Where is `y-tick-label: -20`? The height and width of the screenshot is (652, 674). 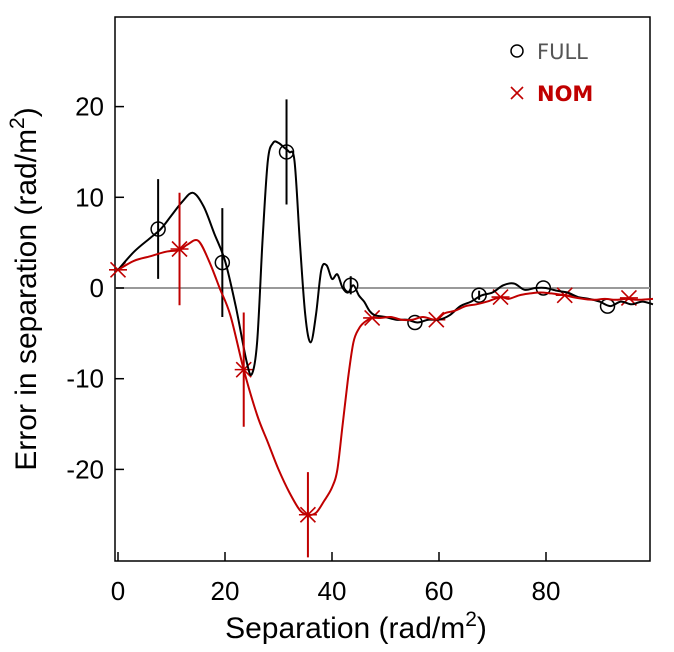 y-tick-label: -20 is located at coordinates (85, 469).